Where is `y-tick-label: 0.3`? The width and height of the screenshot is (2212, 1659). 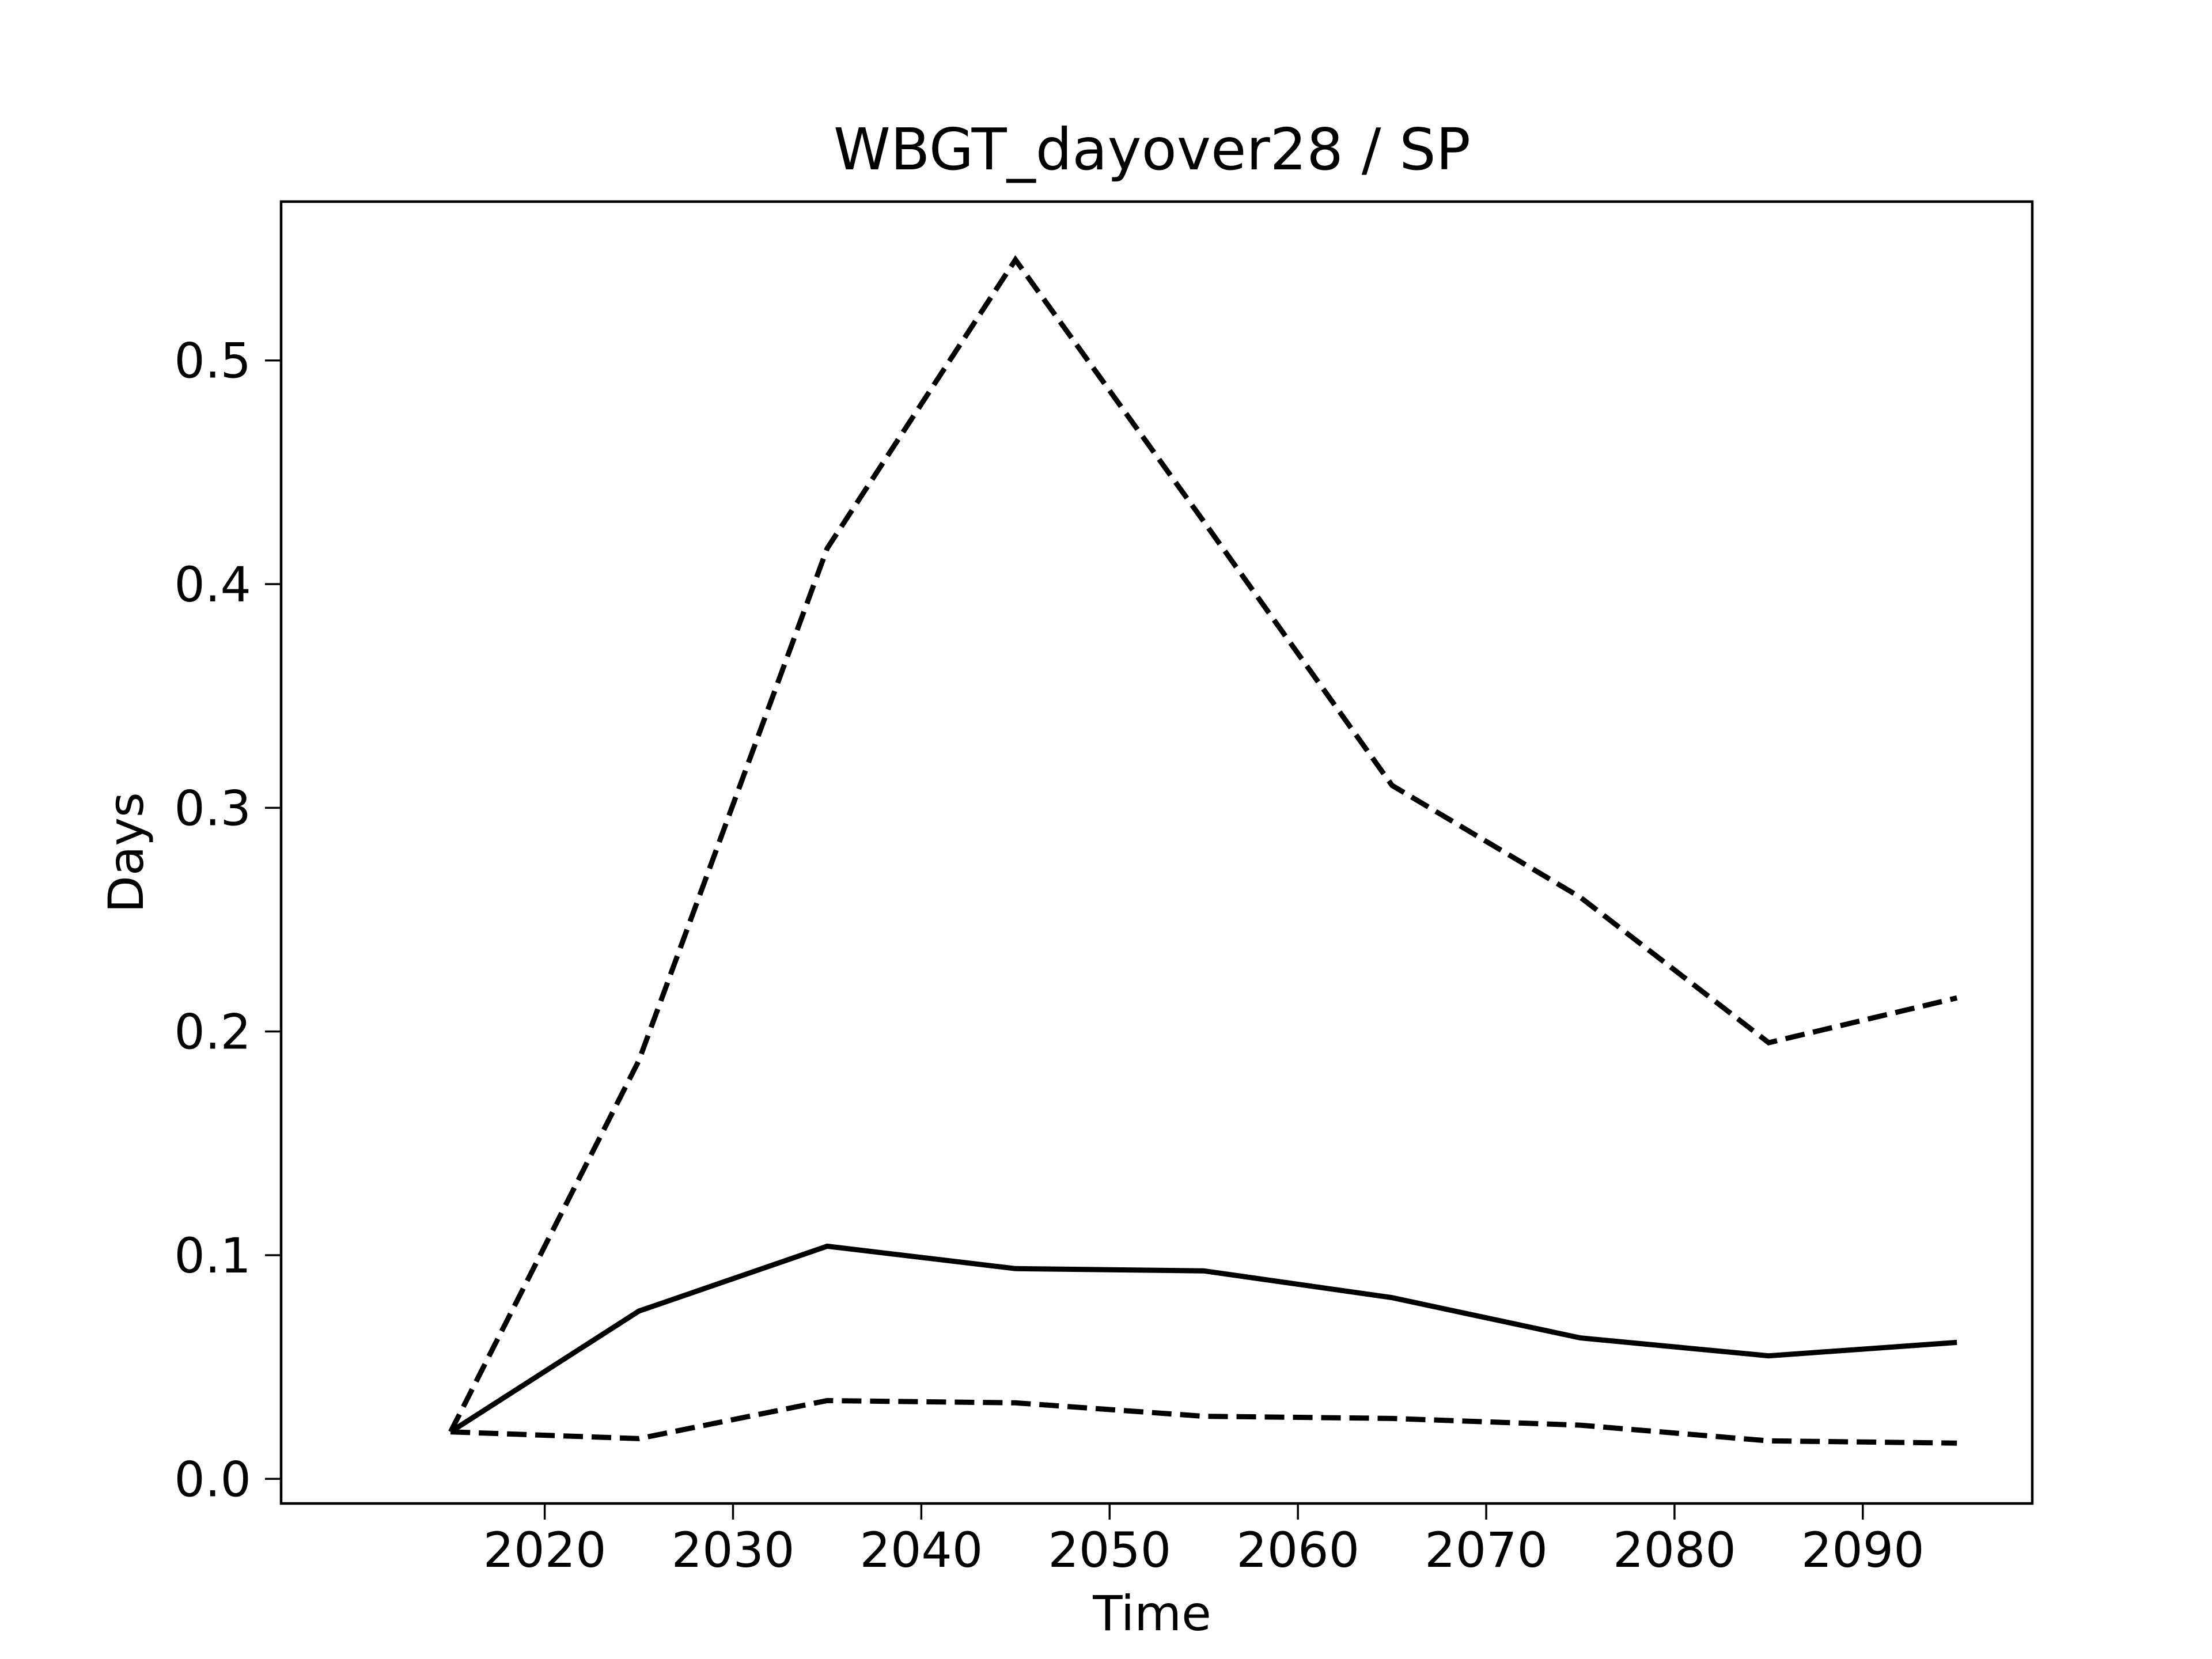 y-tick-label: 0.3 is located at coordinates (212, 808).